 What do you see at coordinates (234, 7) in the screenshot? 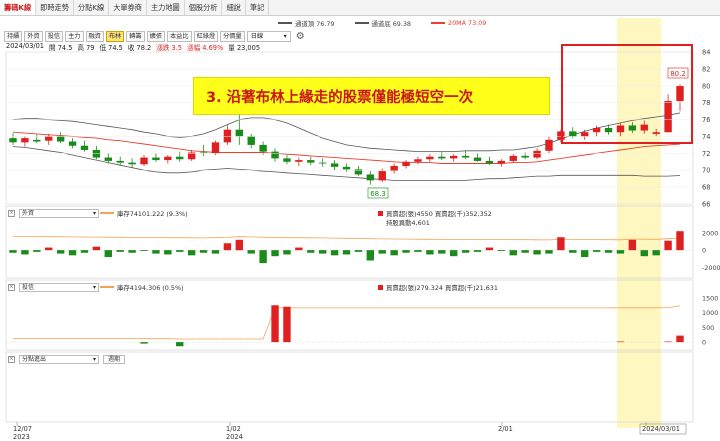
I see `tab-details: 細說` at bounding box center [234, 7].